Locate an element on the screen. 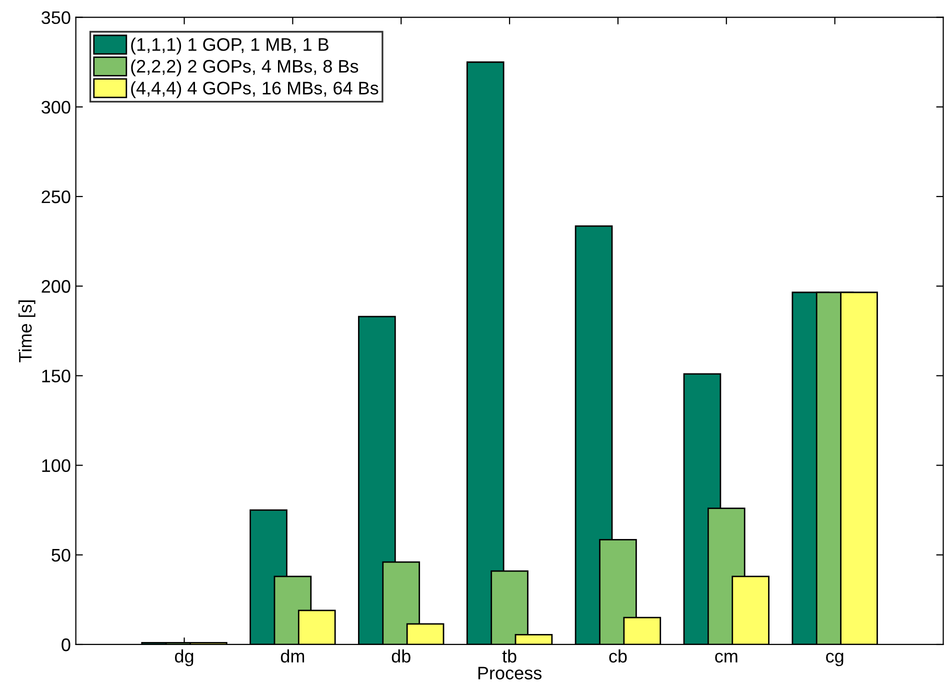 The image size is (948, 693). x-tick-label: dm is located at coordinates (292, 656).